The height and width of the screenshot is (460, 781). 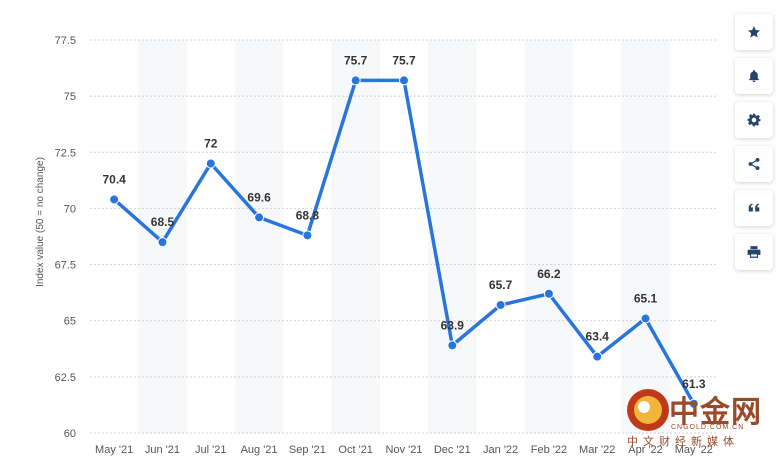 What do you see at coordinates (549, 274) in the screenshot?
I see `data-label: 66.2` at bounding box center [549, 274].